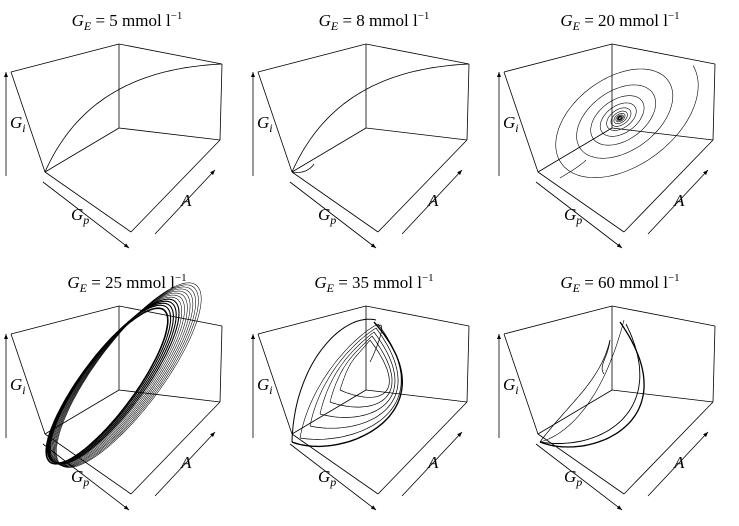 This screenshot has height=526, width=739. I want to click on title-value: 8, so click(360, 20).